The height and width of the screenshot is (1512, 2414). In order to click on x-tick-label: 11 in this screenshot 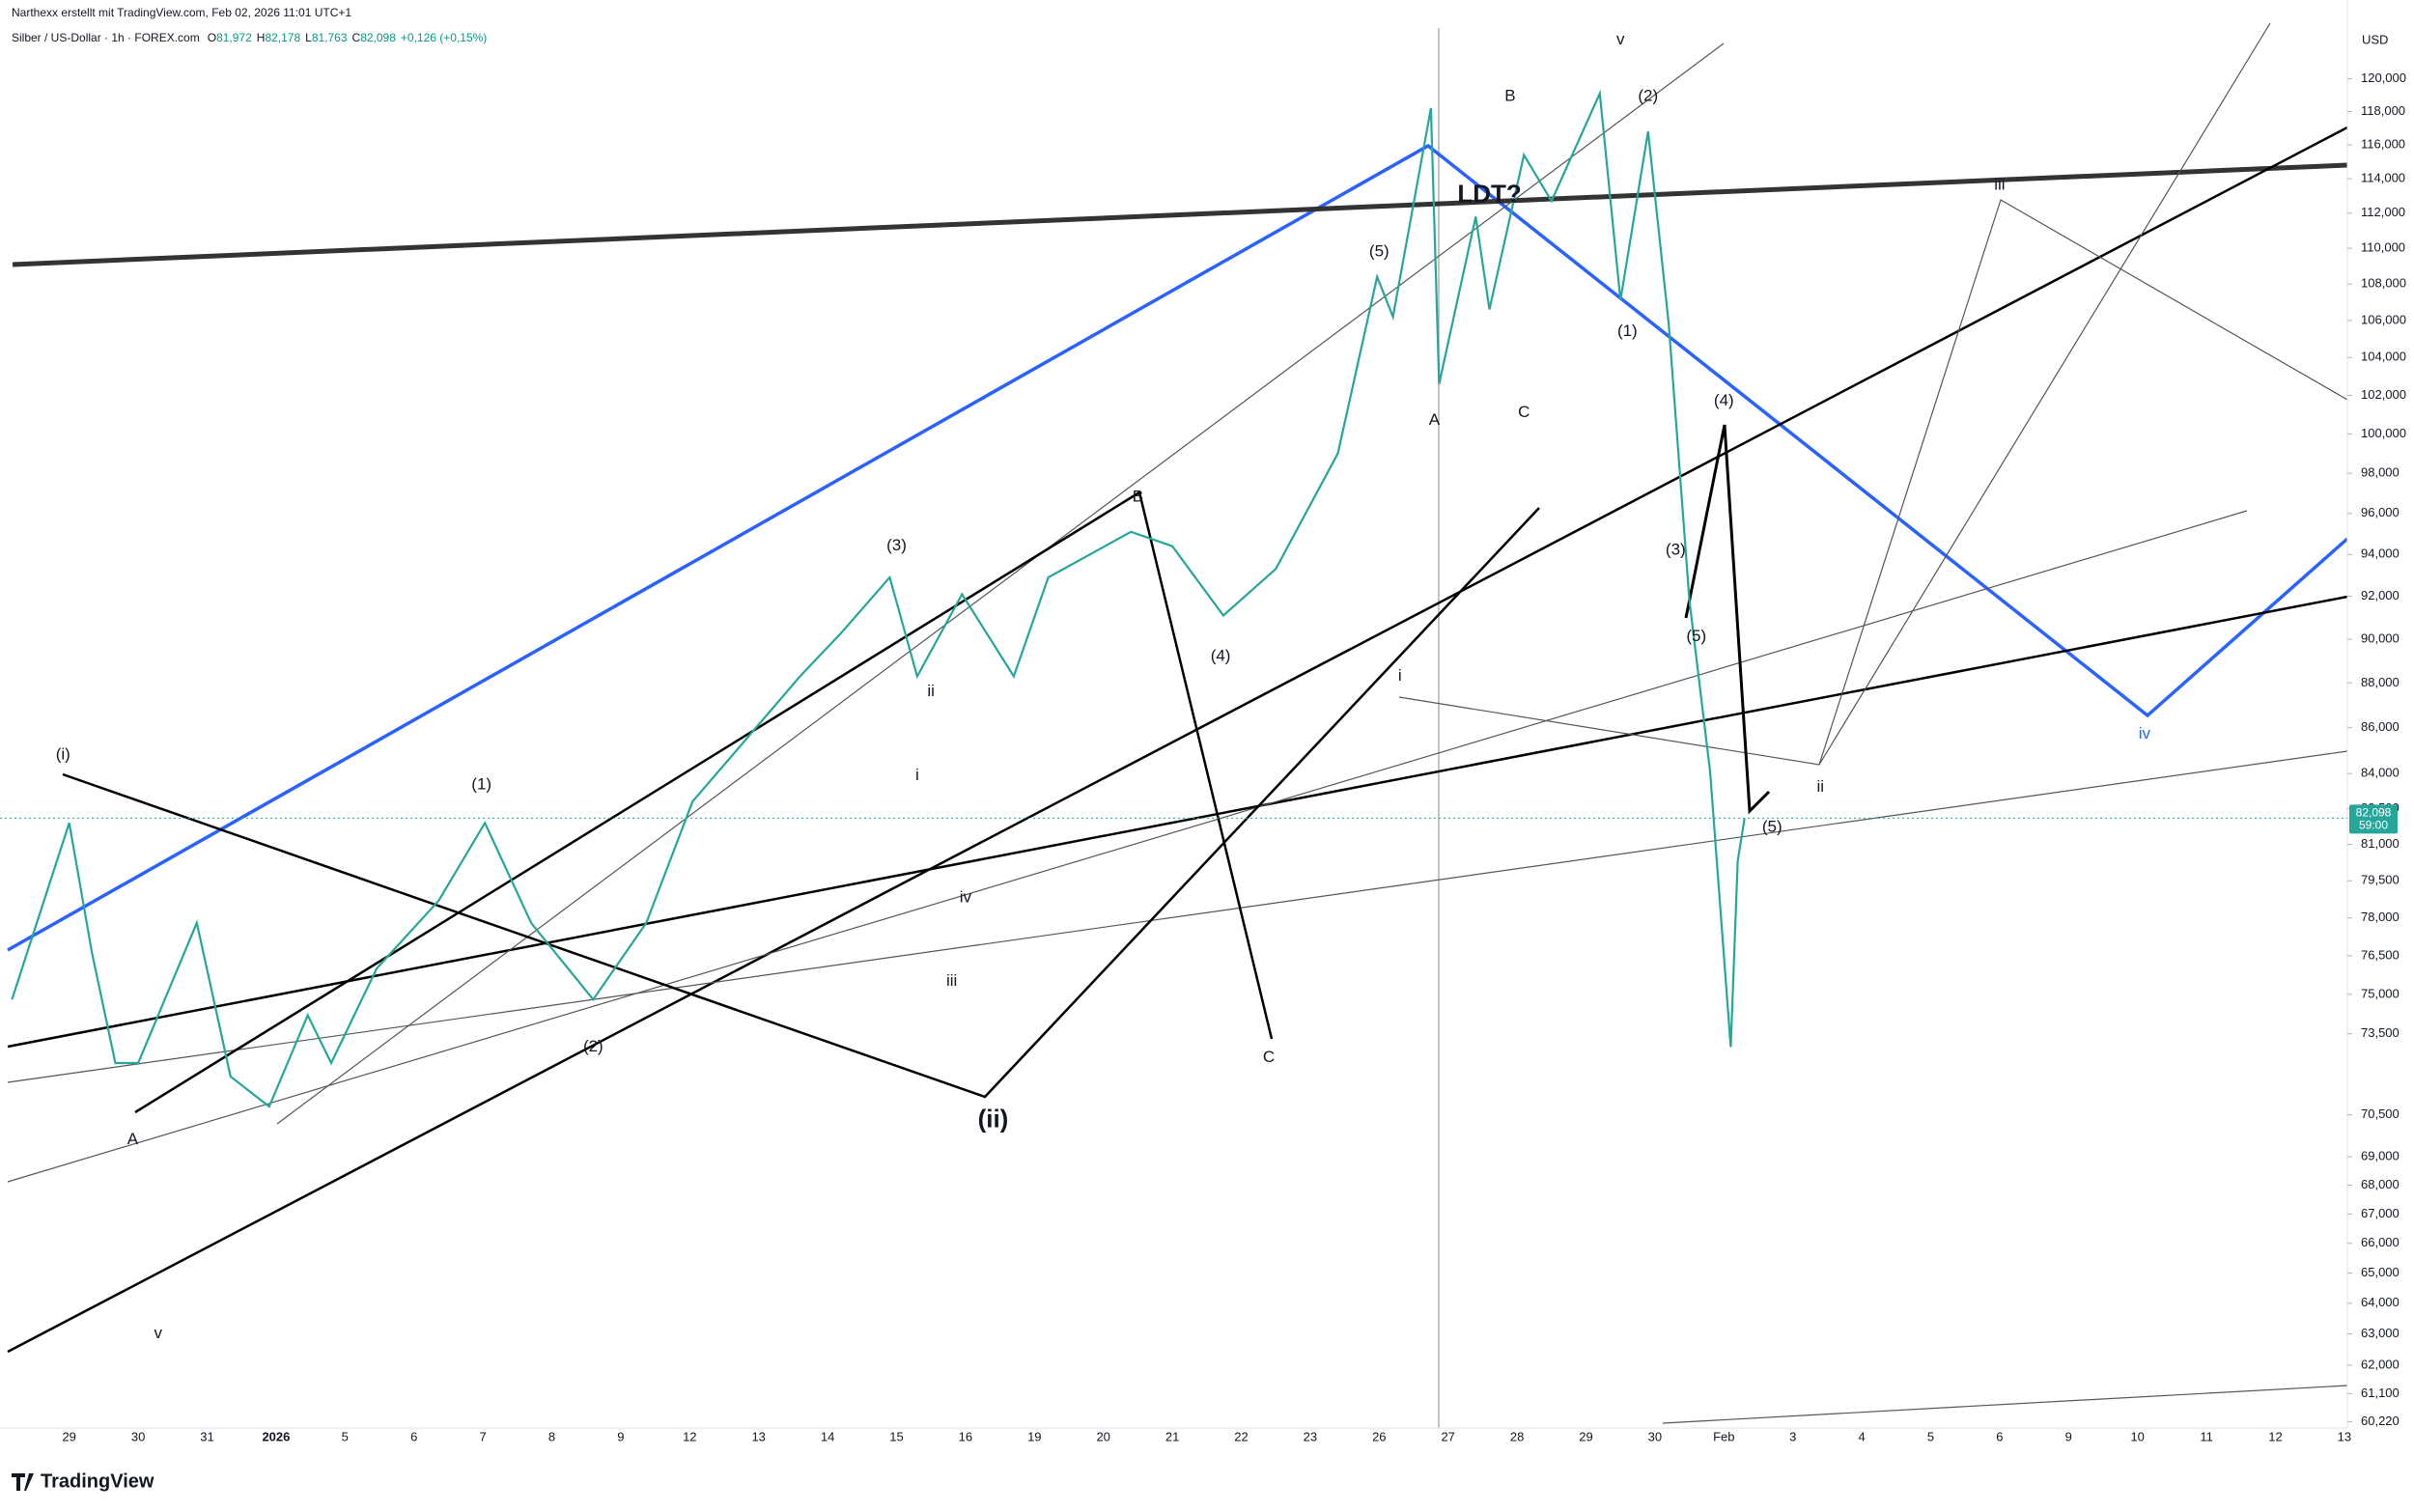, I will do `click(2206, 1436)`.